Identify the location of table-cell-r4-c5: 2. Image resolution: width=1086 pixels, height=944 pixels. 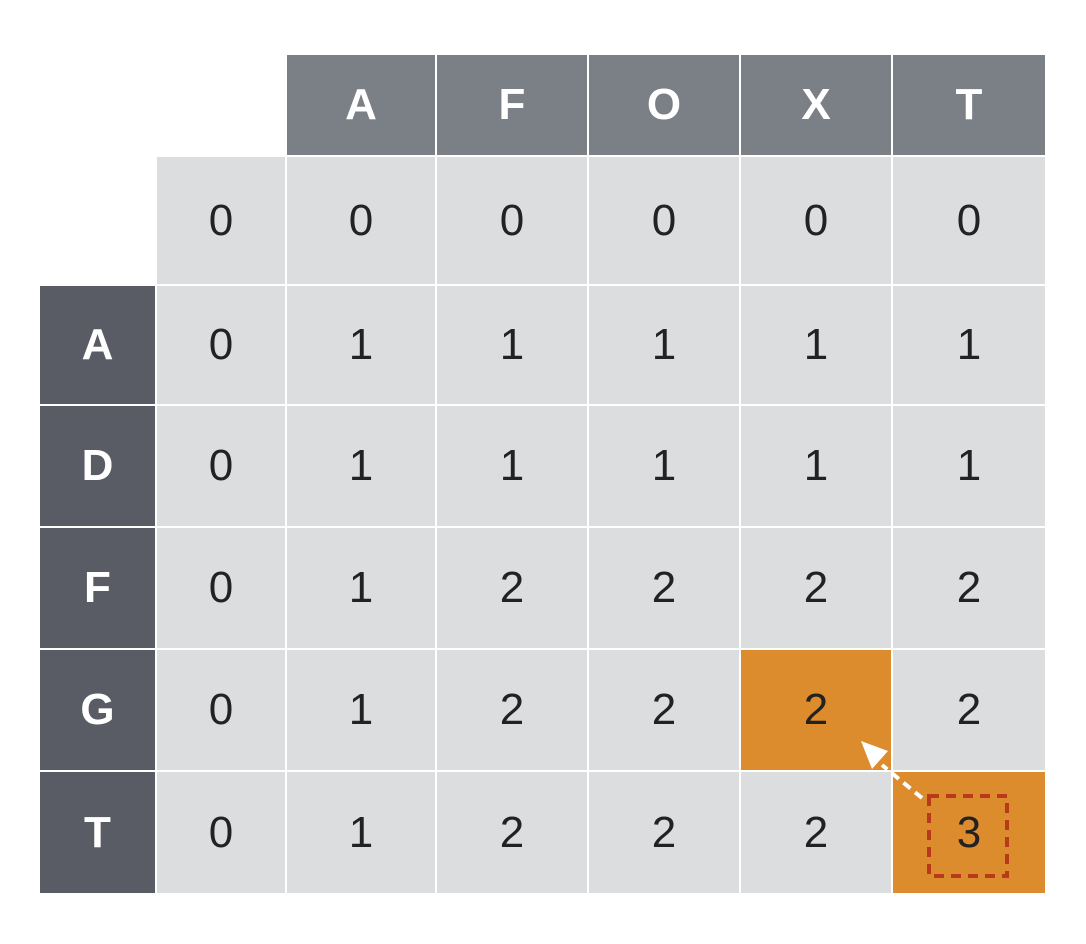
(969, 710).